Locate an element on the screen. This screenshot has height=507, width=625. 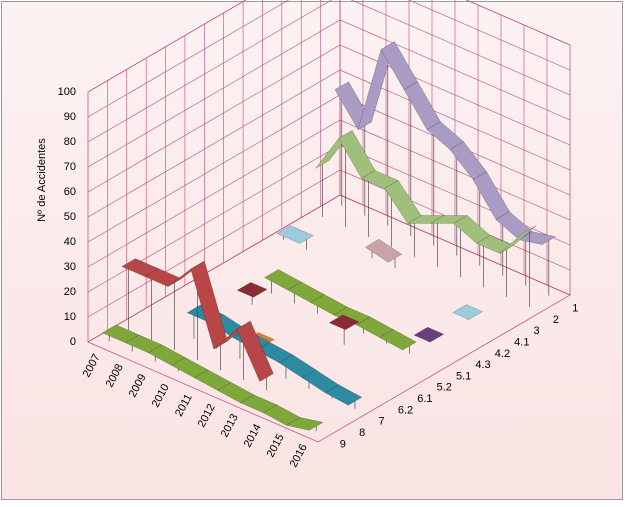
y-tick-label: 30 is located at coordinates (70, 267).